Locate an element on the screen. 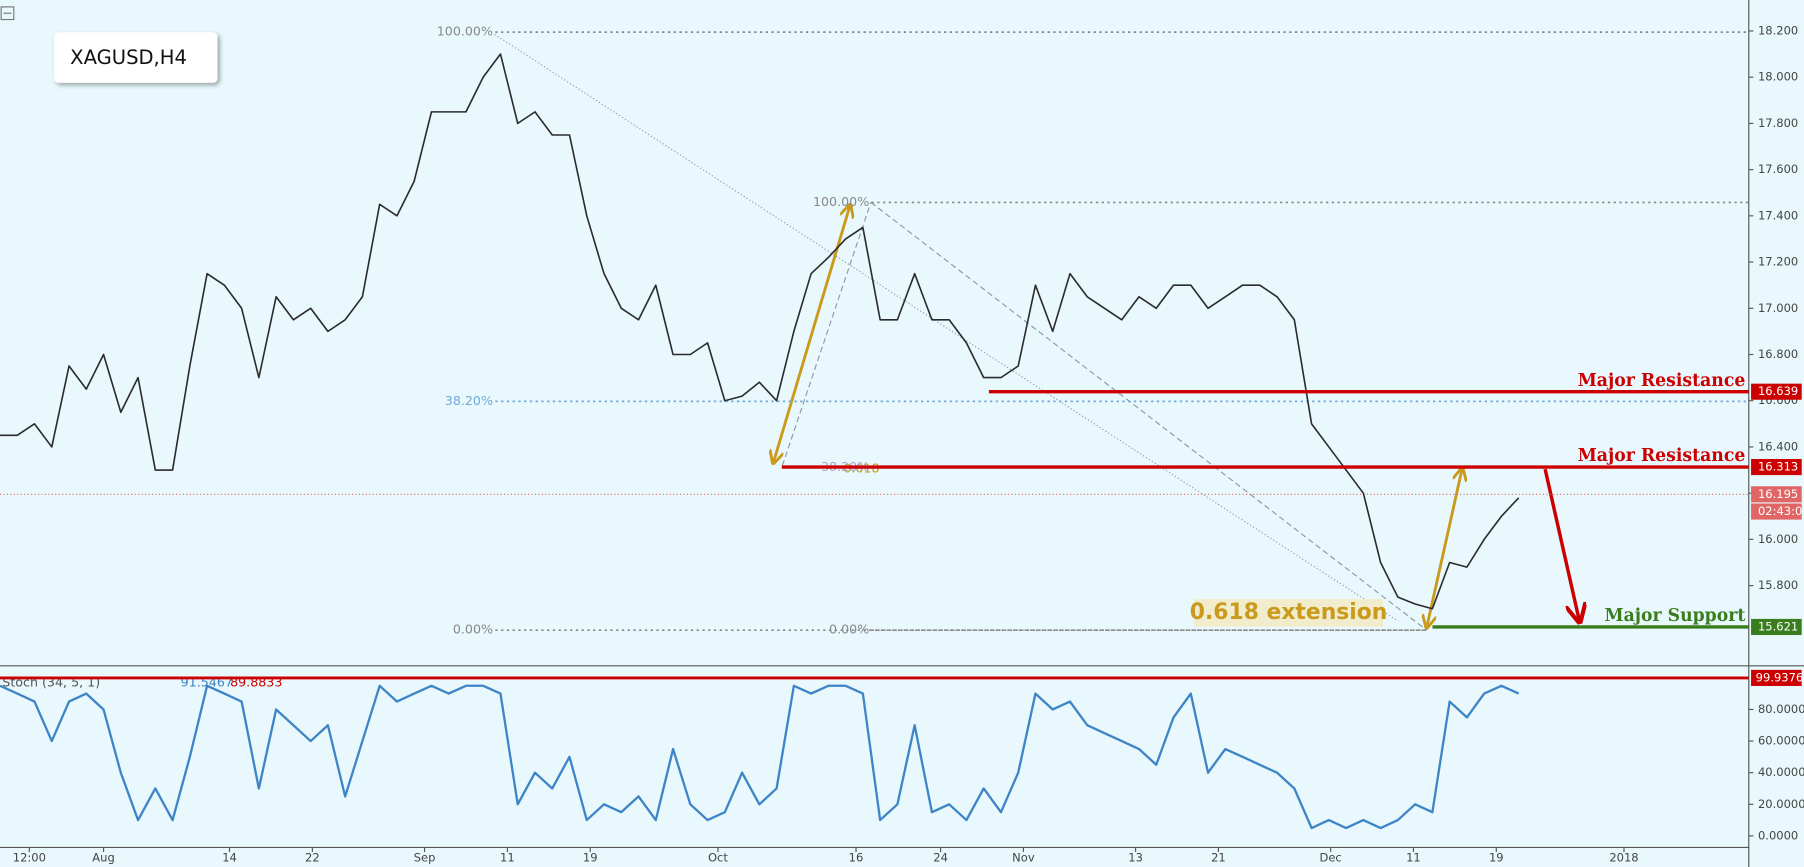 The width and height of the screenshot is (1804, 867). x-tick-label: 2018 is located at coordinates (1623, 857).